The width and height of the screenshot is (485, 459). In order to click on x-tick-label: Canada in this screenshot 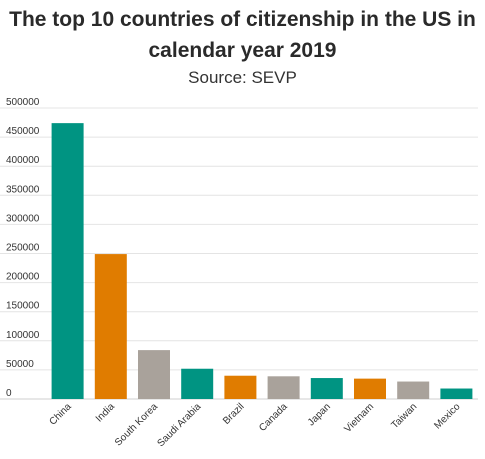, I will do `click(273, 417)`.